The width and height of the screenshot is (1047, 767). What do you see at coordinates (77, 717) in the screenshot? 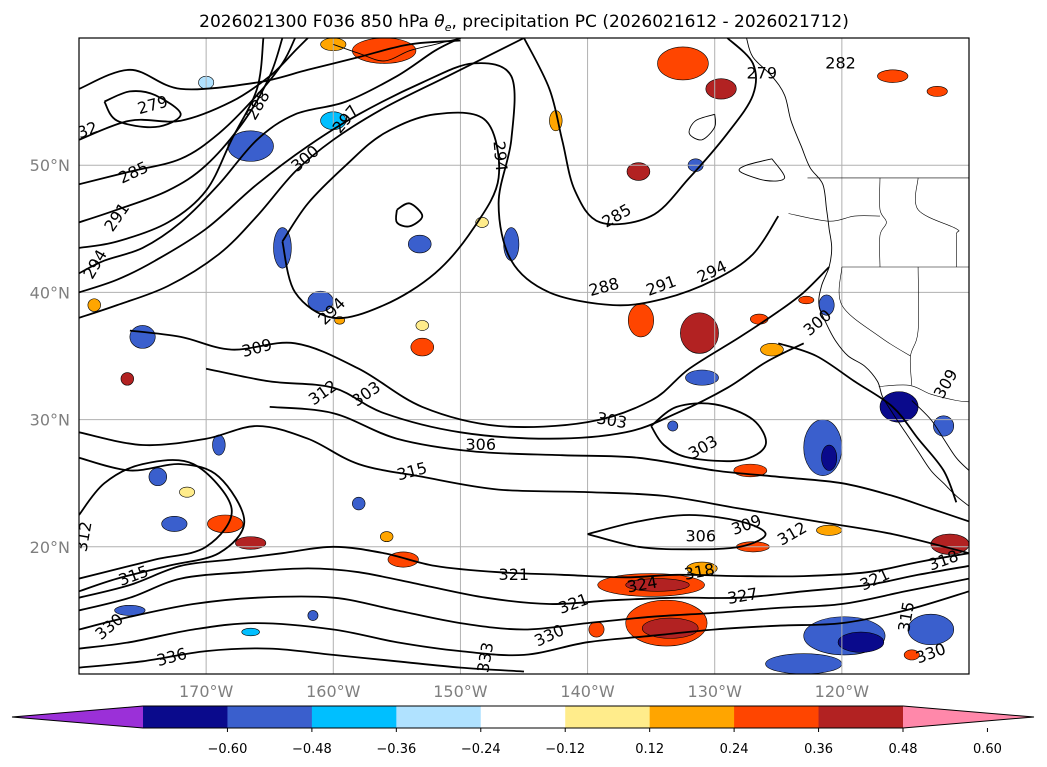
I see `colorbar-extend-low` at bounding box center [77, 717].